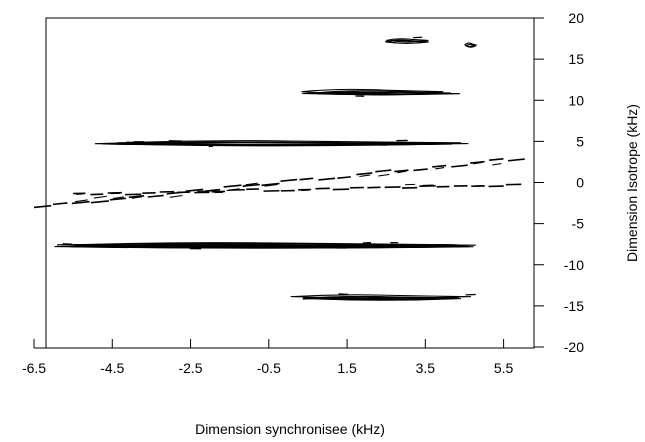 The width and height of the screenshot is (645, 442). Describe the element at coordinates (574, 347) in the screenshot. I see `y-tick-label: -20` at that location.